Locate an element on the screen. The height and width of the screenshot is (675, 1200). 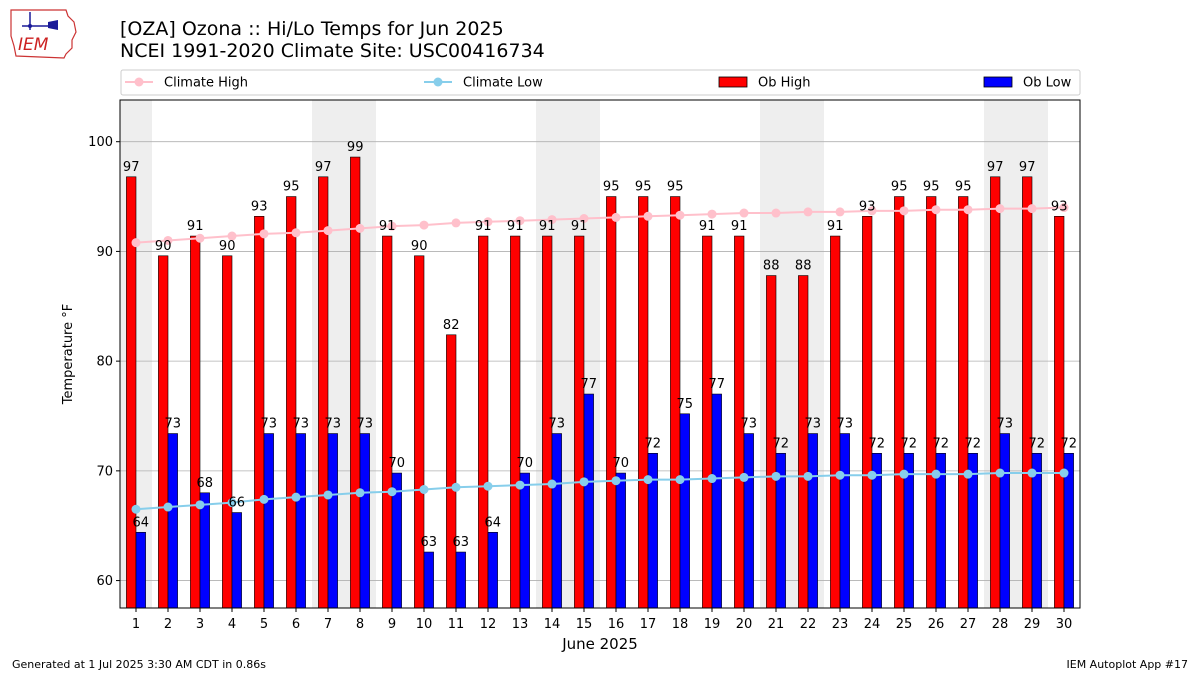
ob-low-label-day-3: 68 is located at coordinates (205, 483).